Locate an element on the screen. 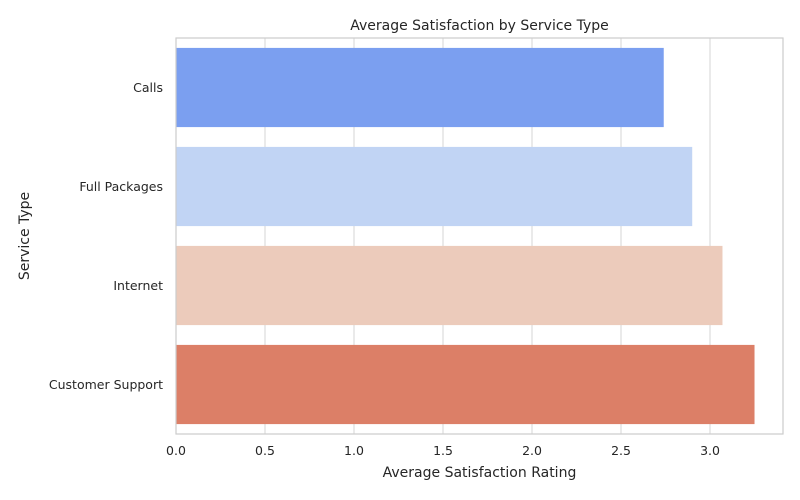  x-axis-label: Average Satisfaction Rating is located at coordinates (480, 473).